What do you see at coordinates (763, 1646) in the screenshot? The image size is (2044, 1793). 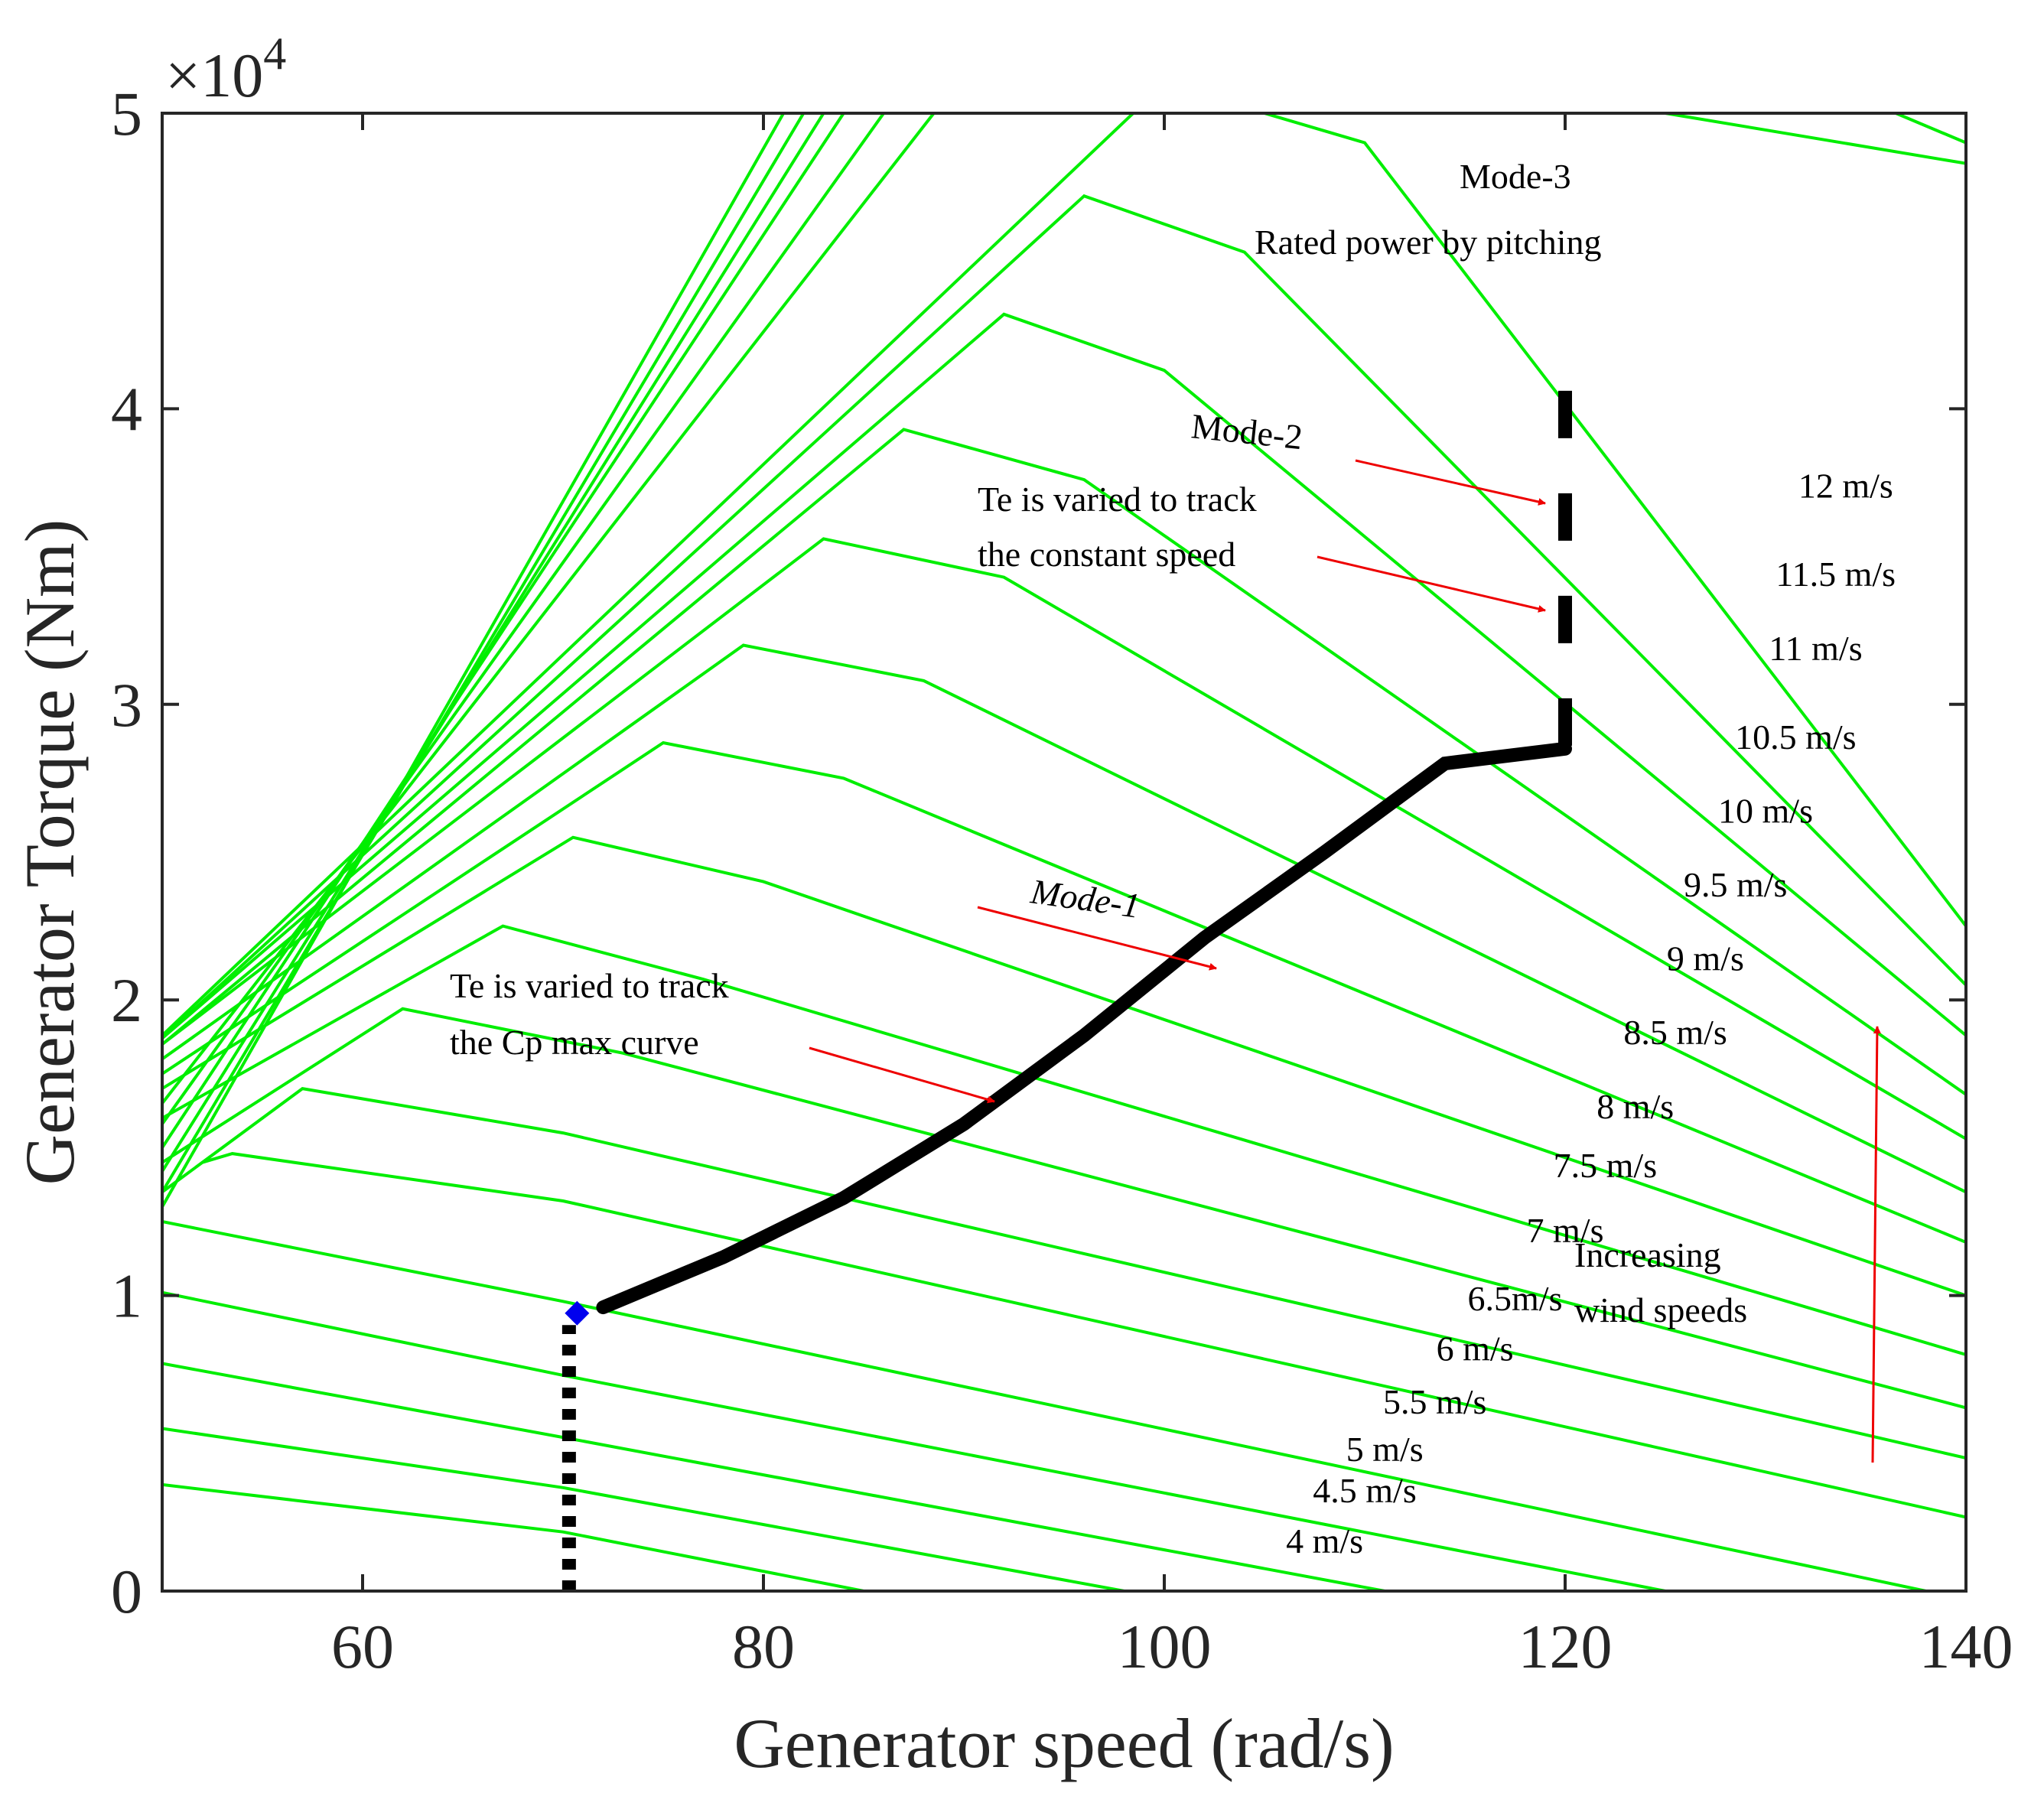 I see `x-tick-label-1: 80` at bounding box center [763, 1646].